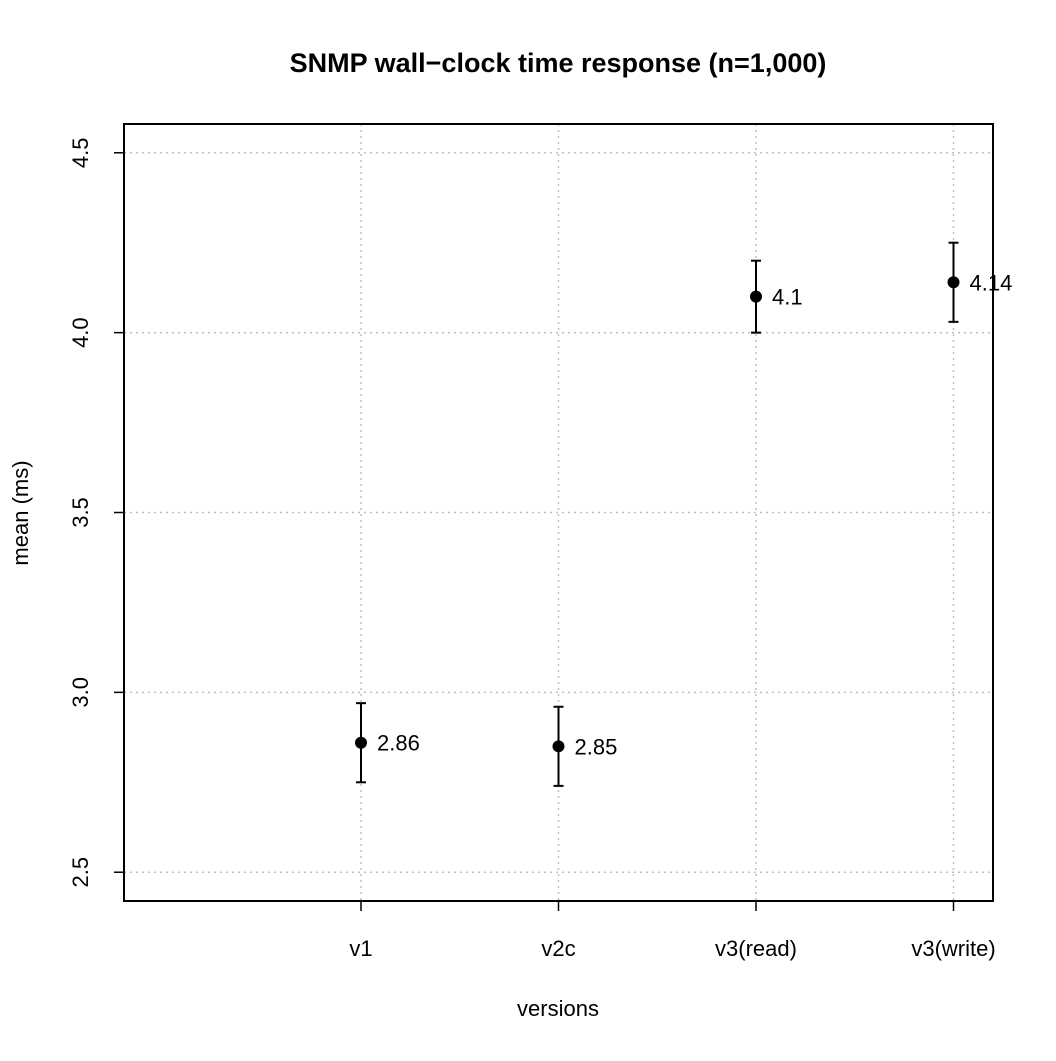  What do you see at coordinates (991, 282) in the screenshot?
I see `data-label: 4.14` at bounding box center [991, 282].